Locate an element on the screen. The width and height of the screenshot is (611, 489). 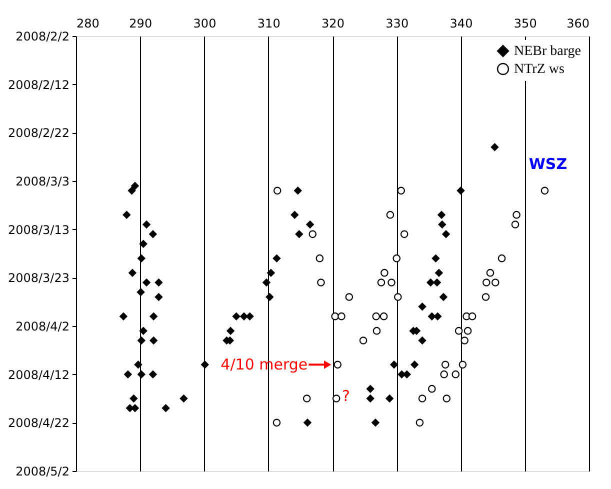
x-tick-label: 320 is located at coordinates (333, 23).